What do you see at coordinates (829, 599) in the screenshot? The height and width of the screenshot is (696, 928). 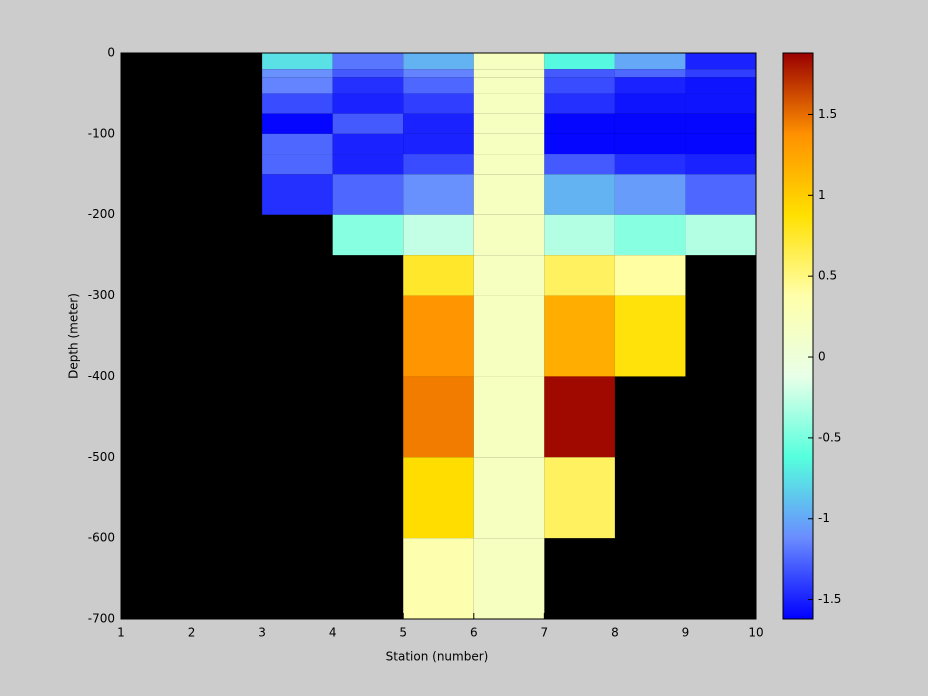 I see `colorbar-tick-label: -1.5` at bounding box center [829, 599].